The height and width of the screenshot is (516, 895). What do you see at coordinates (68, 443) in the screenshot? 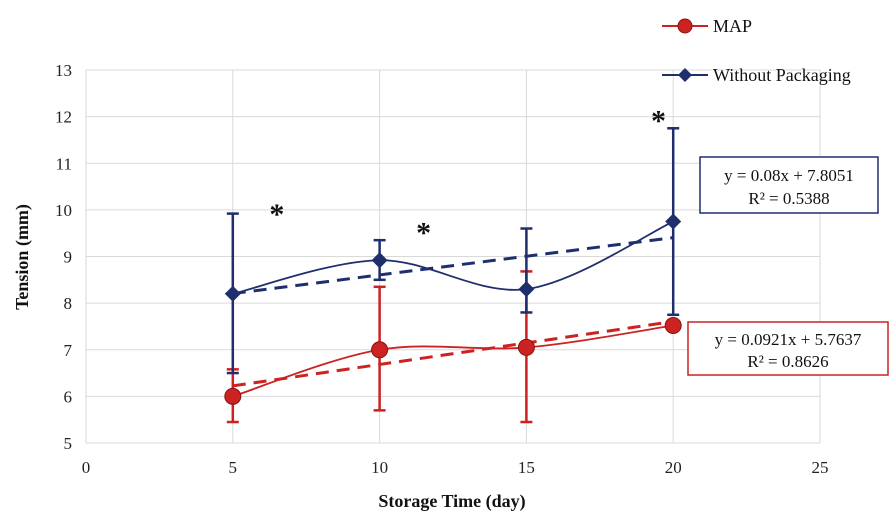
I see `y-tick-label: 5` at bounding box center [68, 443].